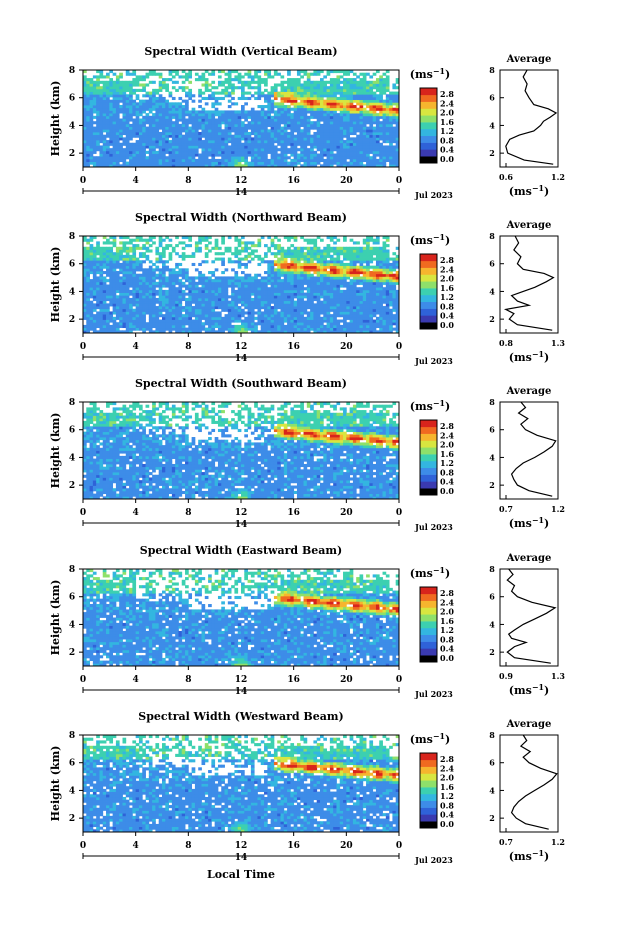  What do you see at coordinates (447, 150) in the screenshot?
I see `colorbar-tick-label: 0.4` at bounding box center [447, 150].